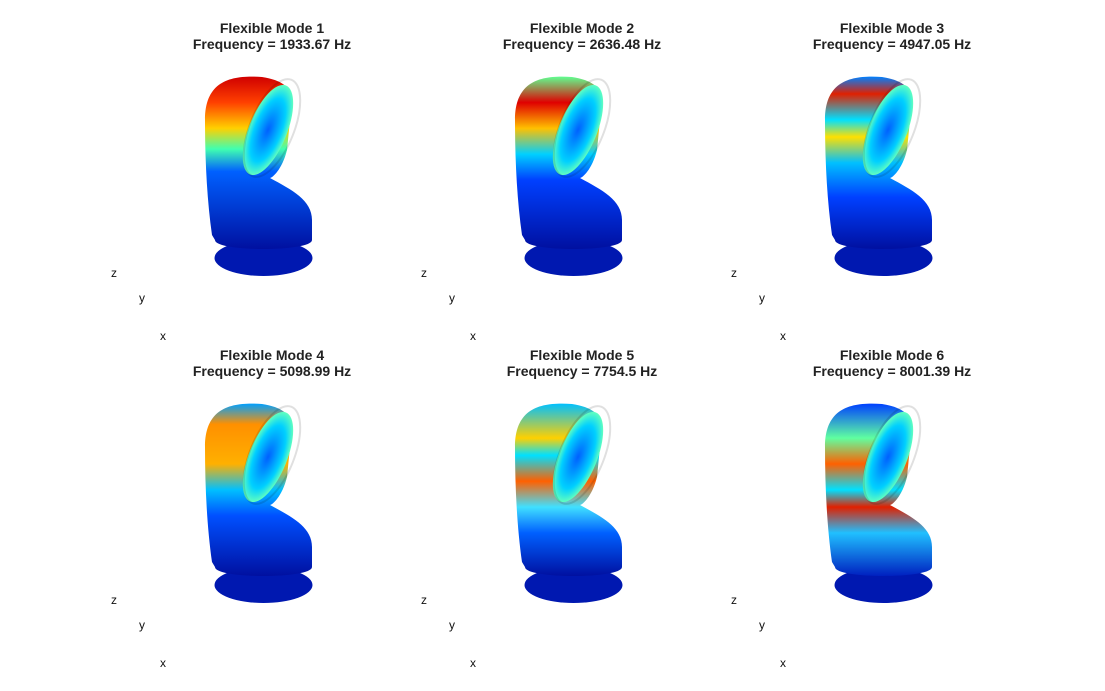 This screenshot has height=691, width=1105. Describe the element at coordinates (582, 371) in the screenshot. I see `subplot-subtitle: Frequency = 7754.5 Hz` at that location.